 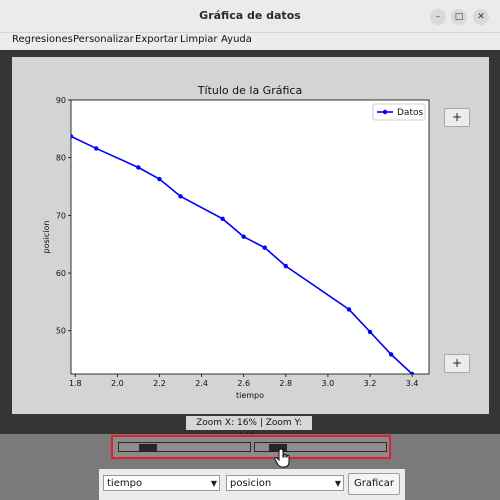 I want to click on x-tick-label: 3.4, so click(x=412, y=383).